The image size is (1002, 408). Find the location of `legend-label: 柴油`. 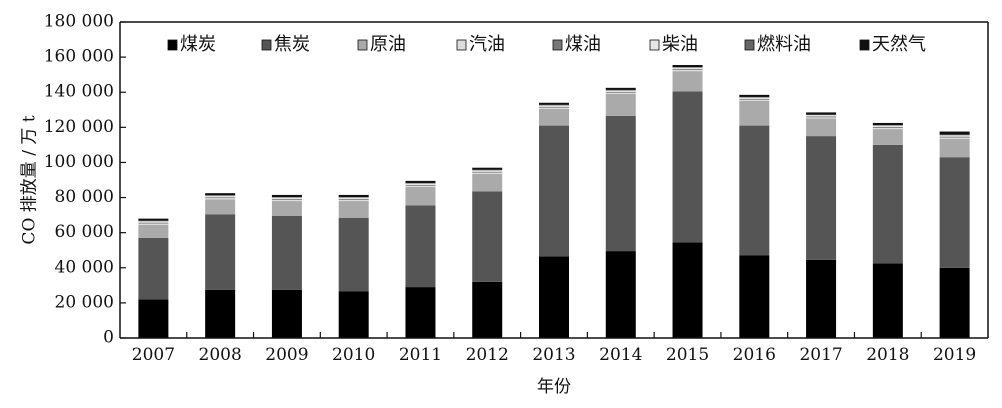

legend-label: 柴油 is located at coordinates (680, 44).